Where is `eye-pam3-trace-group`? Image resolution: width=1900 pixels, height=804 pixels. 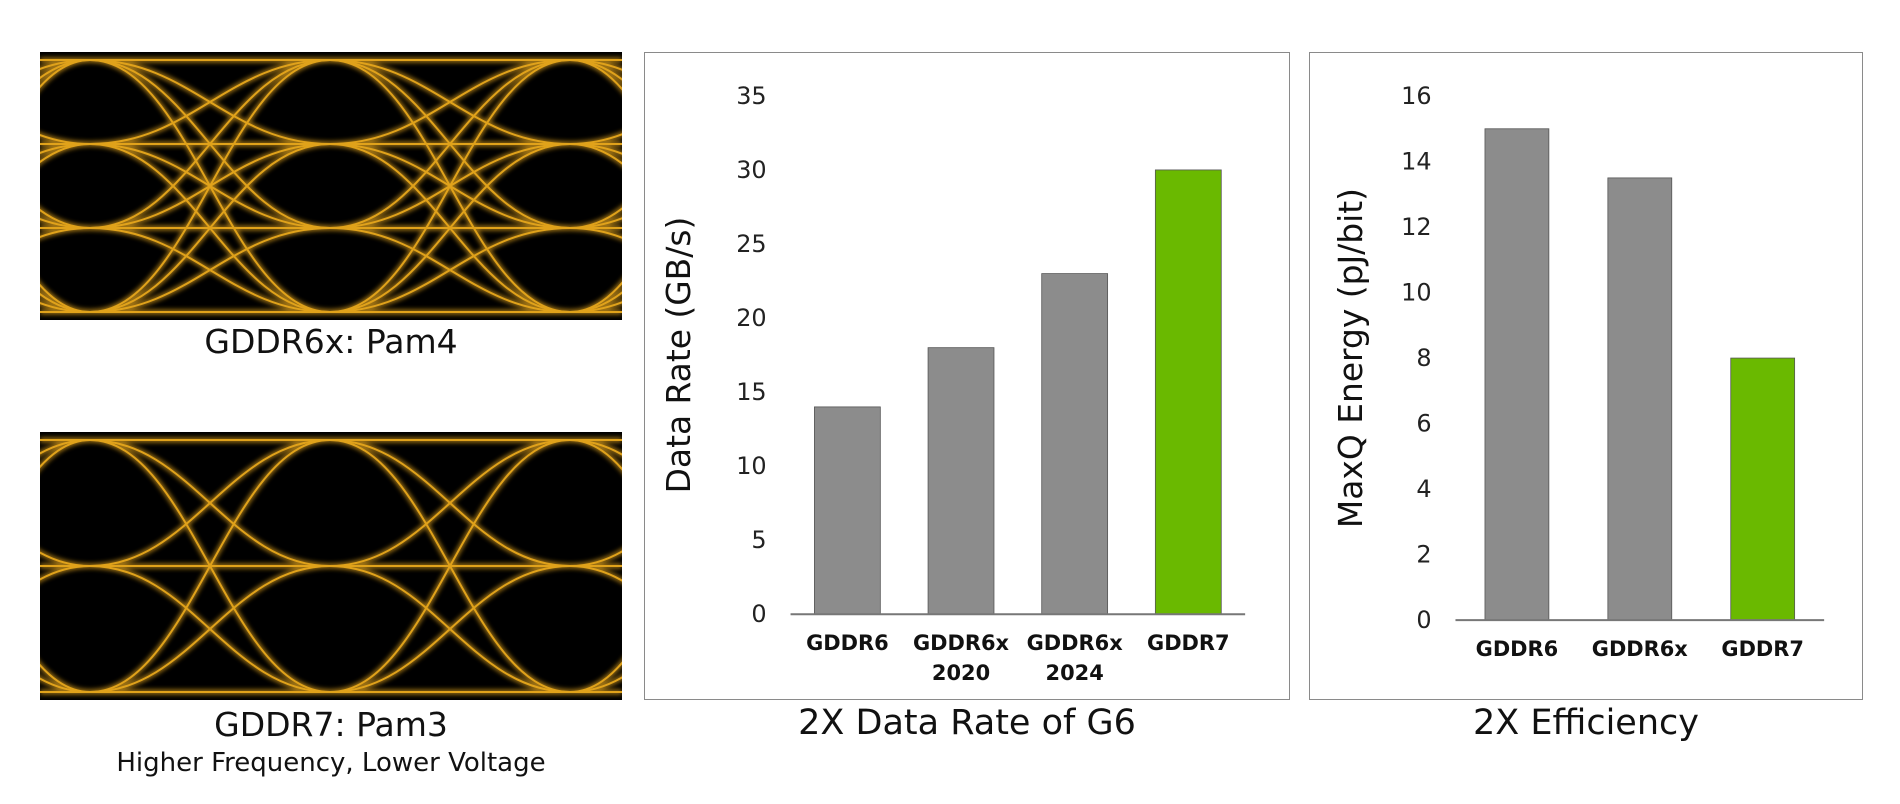
eye-pam3-trace-group is located at coordinates (331, 566).